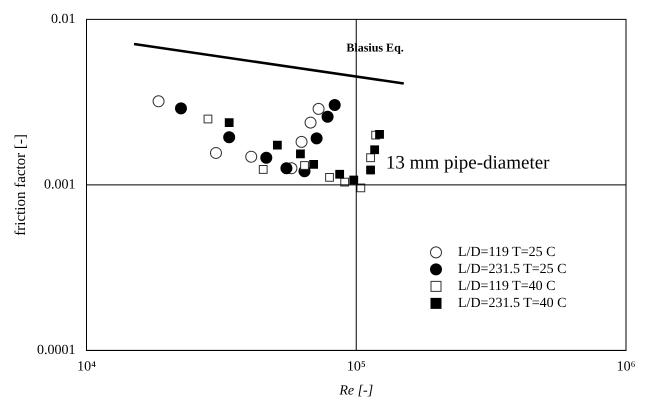  What do you see at coordinates (56, 350) in the screenshot?
I see `y-tick-label: 0.0001` at bounding box center [56, 350].